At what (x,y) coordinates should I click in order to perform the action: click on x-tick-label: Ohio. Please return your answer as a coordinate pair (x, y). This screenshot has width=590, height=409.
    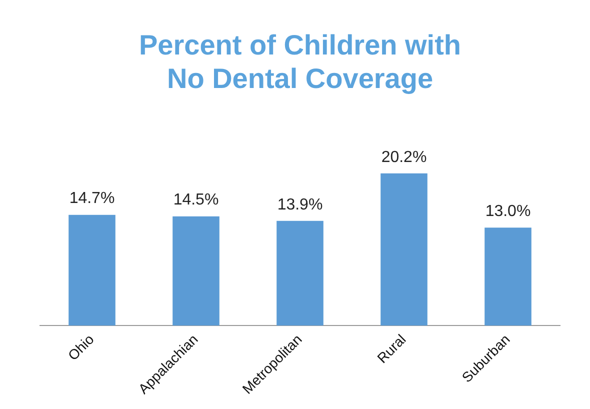
    Looking at the image, I should click on (80, 347).